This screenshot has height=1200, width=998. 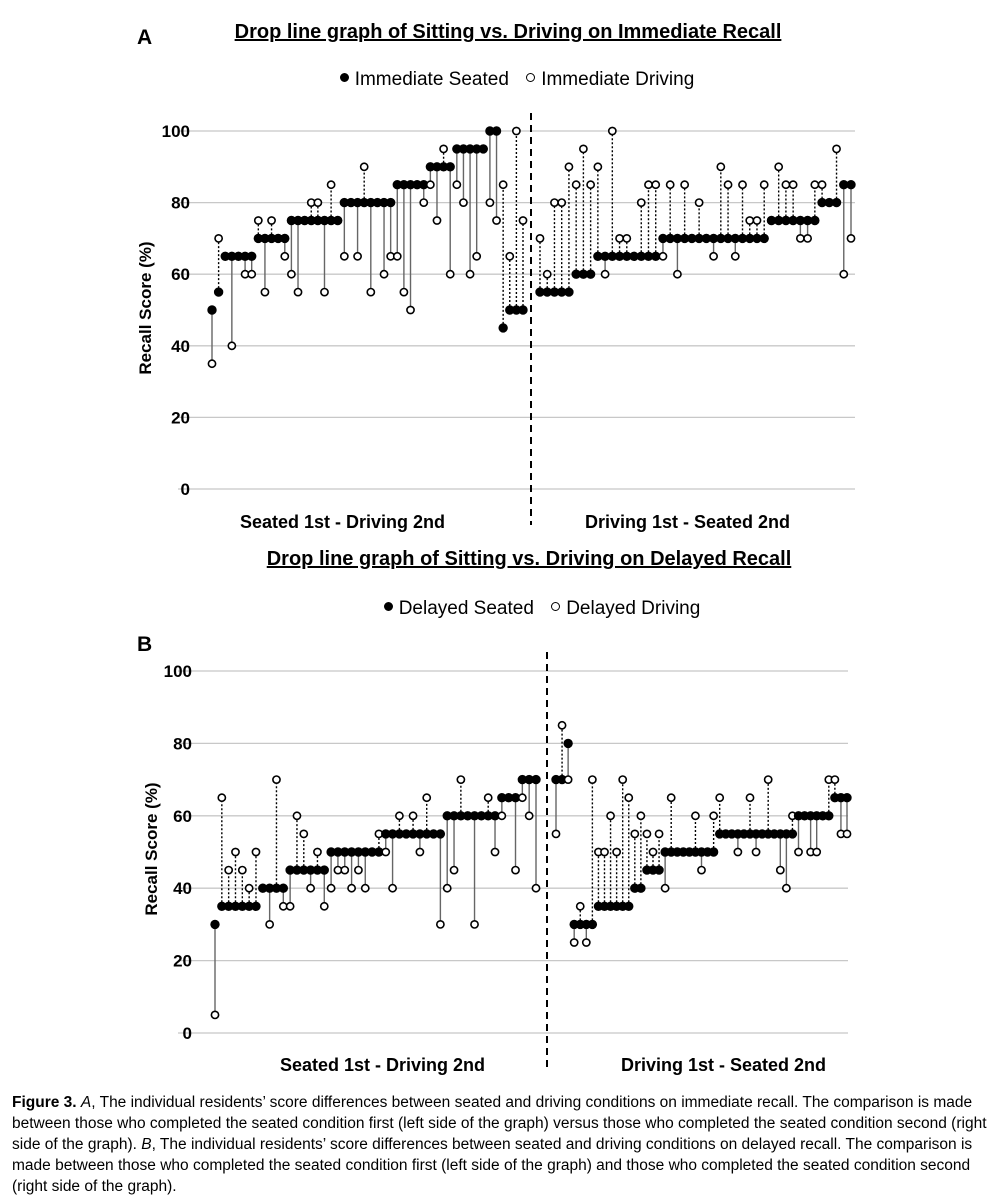 What do you see at coordinates (466, 608) in the screenshot?
I see `legend-label: Delayed Seated` at bounding box center [466, 608].